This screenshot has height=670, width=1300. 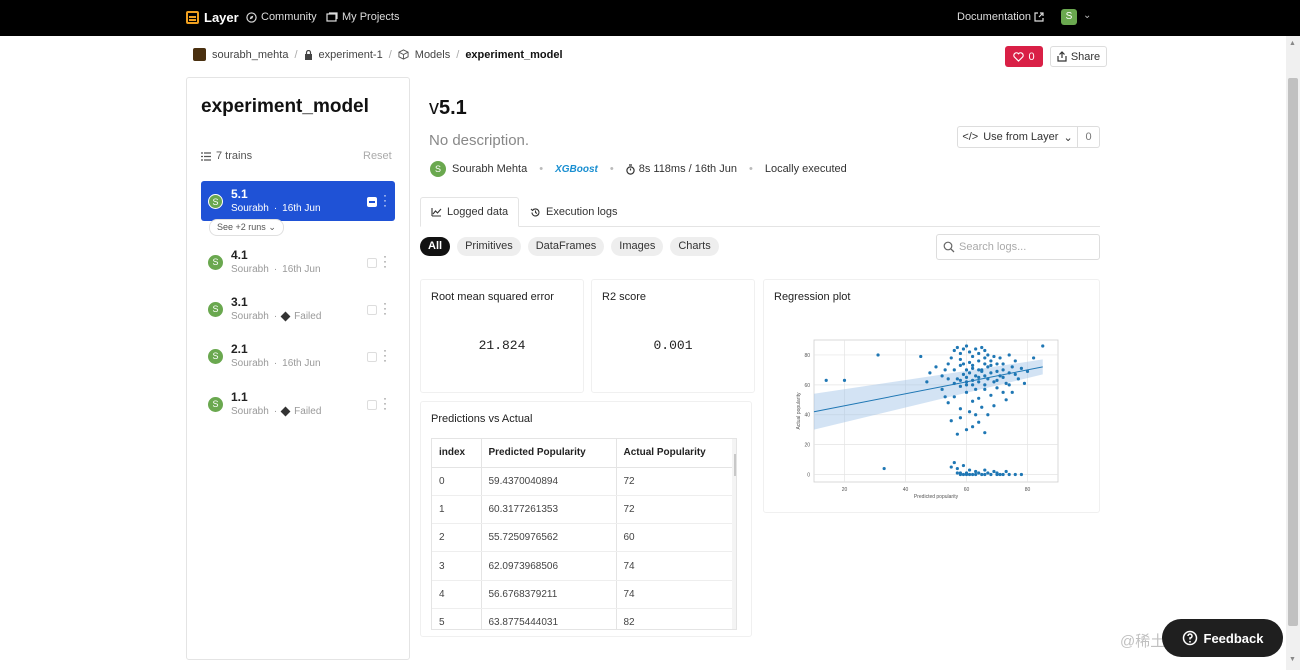 I want to click on filter-charts: Charts, so click(x=694, y=246).